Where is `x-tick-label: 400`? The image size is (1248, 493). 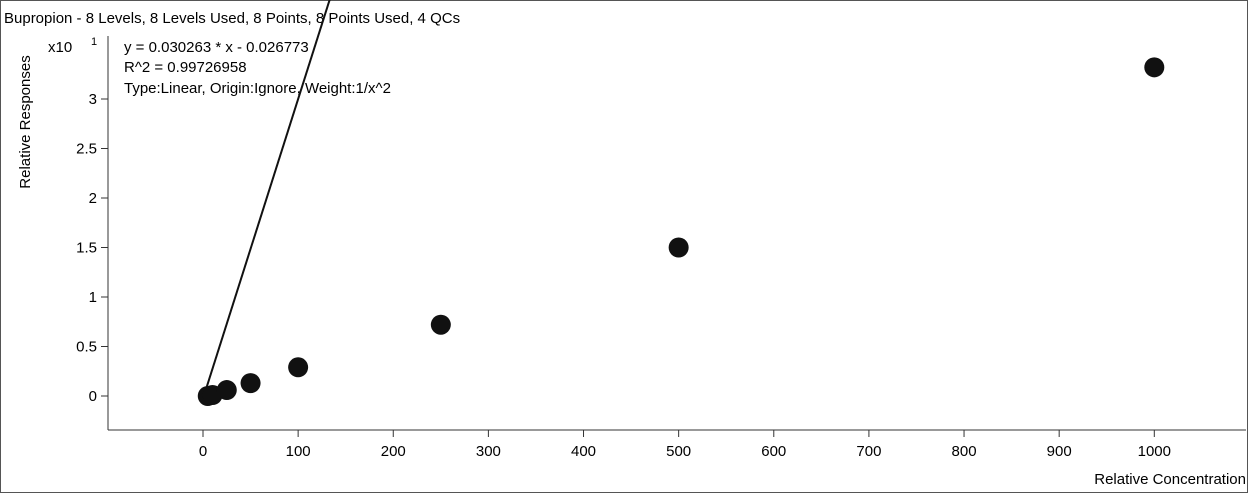 x-tick-label: 400 is located at coordinates (583, 451).